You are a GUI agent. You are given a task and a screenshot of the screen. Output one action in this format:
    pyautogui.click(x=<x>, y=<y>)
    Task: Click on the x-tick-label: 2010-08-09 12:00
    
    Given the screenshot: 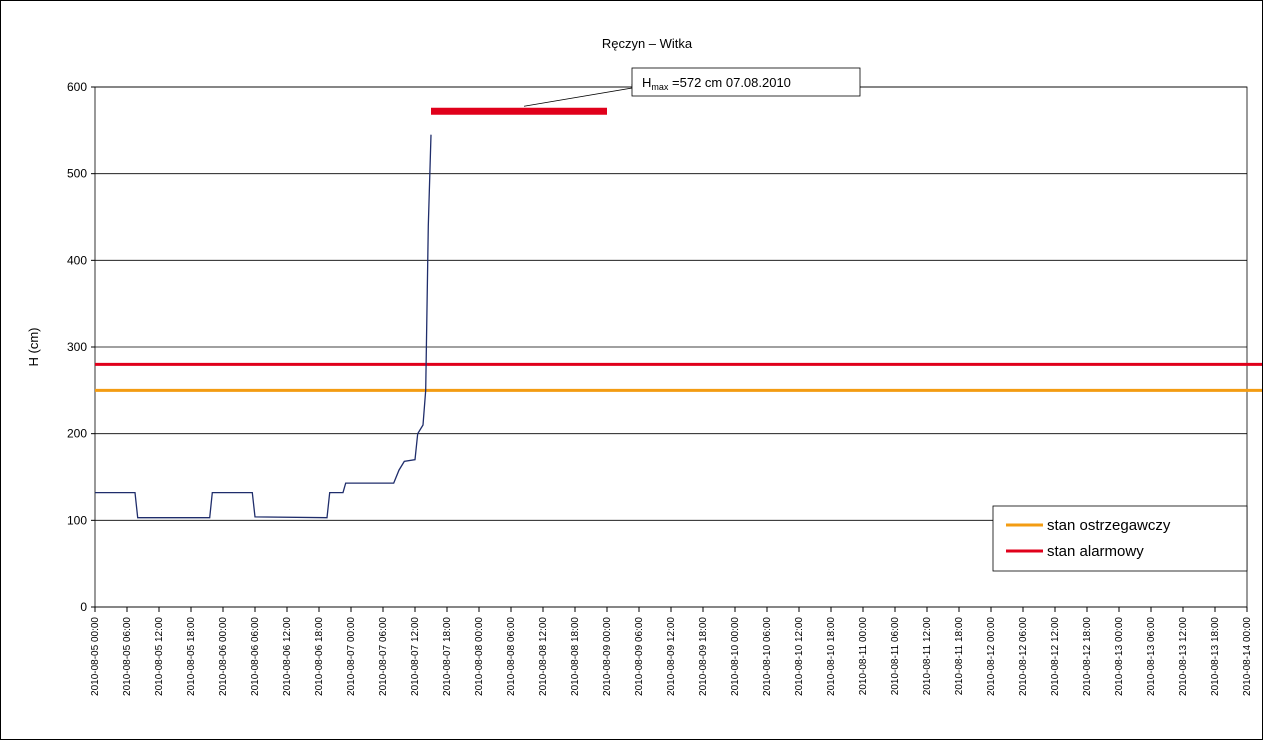 What is the action you would take?
    pyautogui.click(x=671, y=656)
    